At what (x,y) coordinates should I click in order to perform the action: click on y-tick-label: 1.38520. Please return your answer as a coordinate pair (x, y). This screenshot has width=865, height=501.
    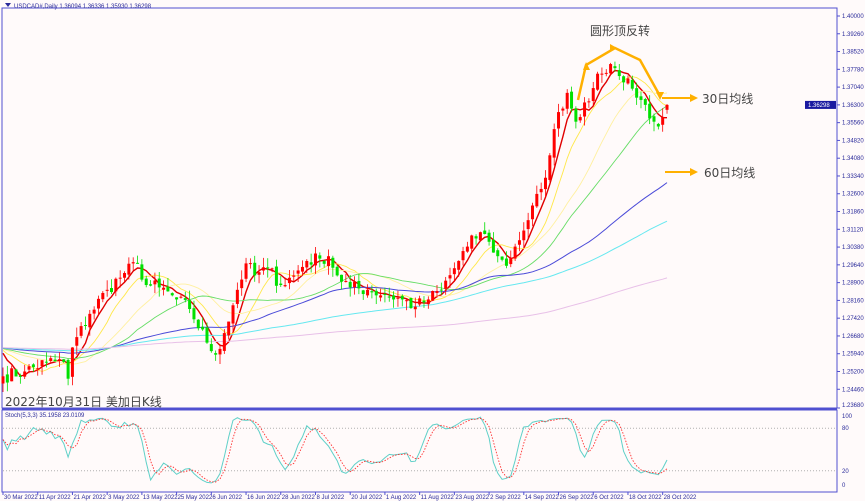
    Looking at the image, I should click on (853, 53).